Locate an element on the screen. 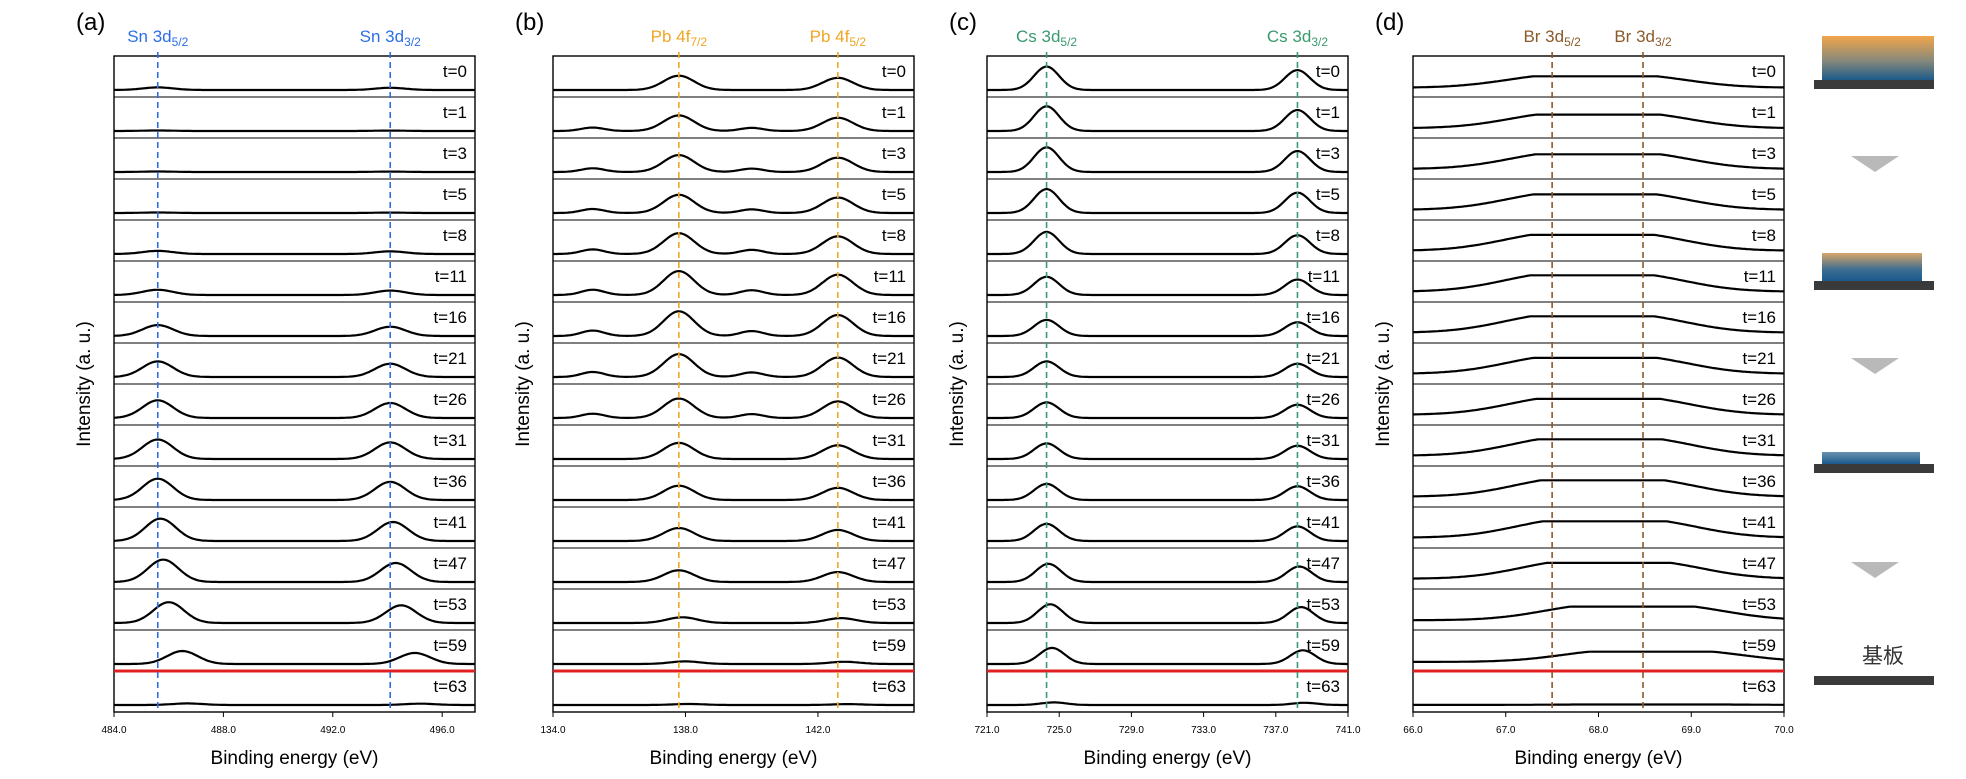 The height and width of the screenshot is (779, 1966). x-tick-label: 488.0 is located at coordinates (223, 730).